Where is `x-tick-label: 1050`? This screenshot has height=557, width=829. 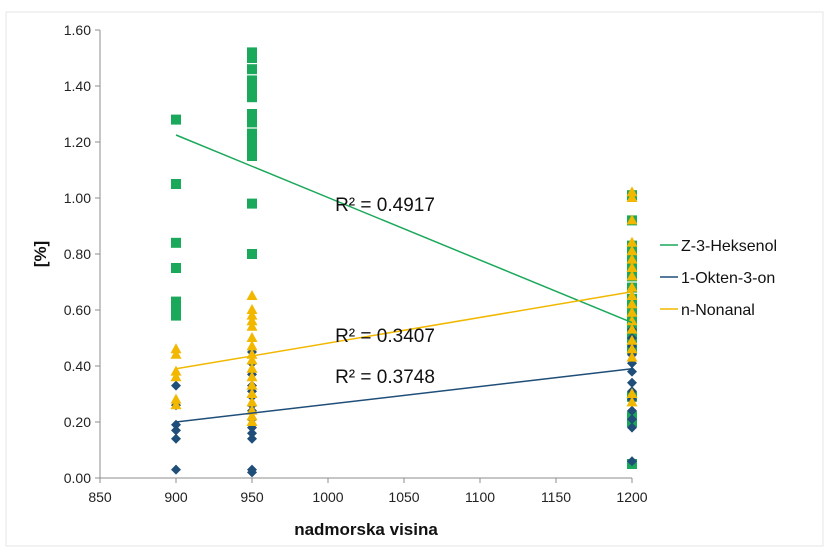 x-tick-label: 1050 is located at coordinates (403, 497).